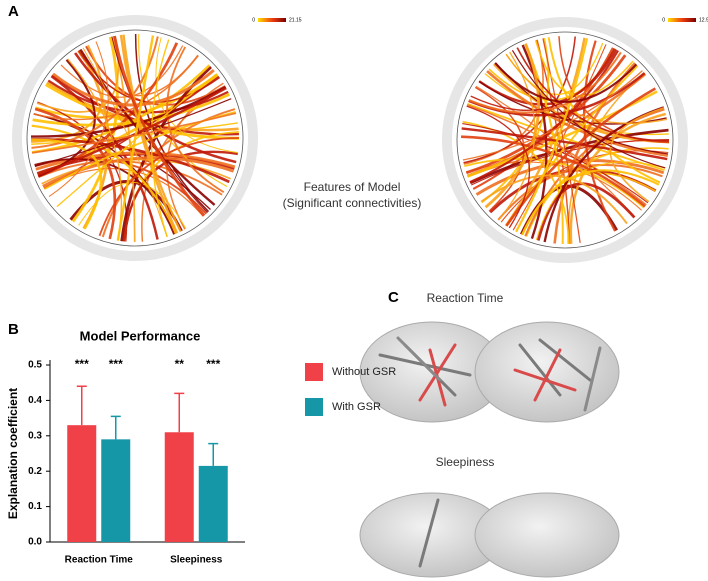  Describe the element at coordinates (364, 372) in the screenshot. I see `legend-label: Without GSR` at that location.